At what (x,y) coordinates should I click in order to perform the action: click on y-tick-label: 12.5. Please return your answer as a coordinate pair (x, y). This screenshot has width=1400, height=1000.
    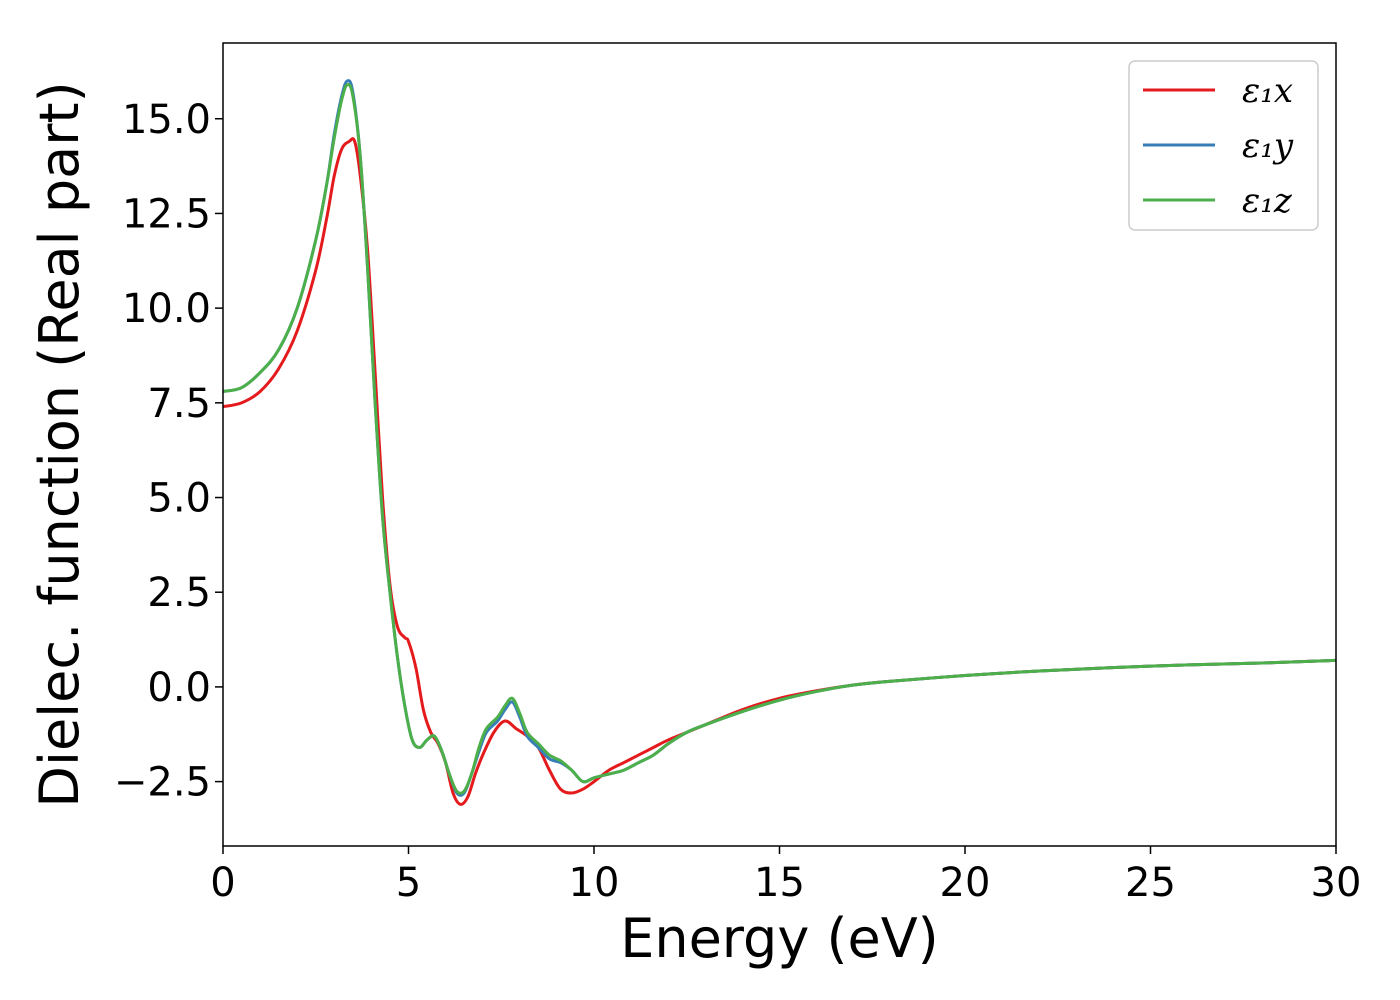
    Looking at the image, I should click on (166, 214).